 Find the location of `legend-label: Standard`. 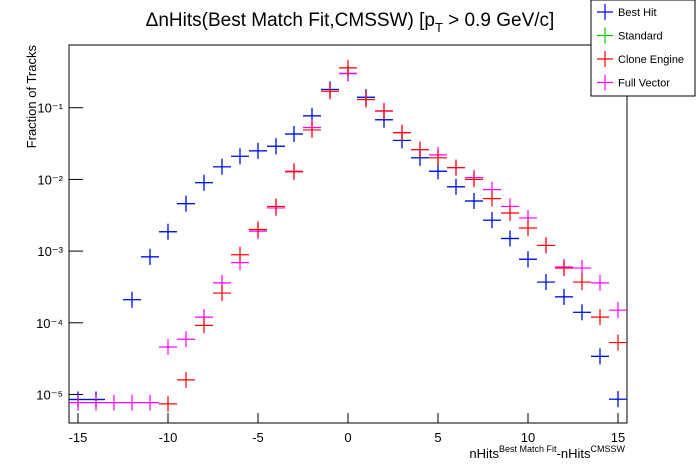

legend-label: Standard is located at coordinates (640, 37).